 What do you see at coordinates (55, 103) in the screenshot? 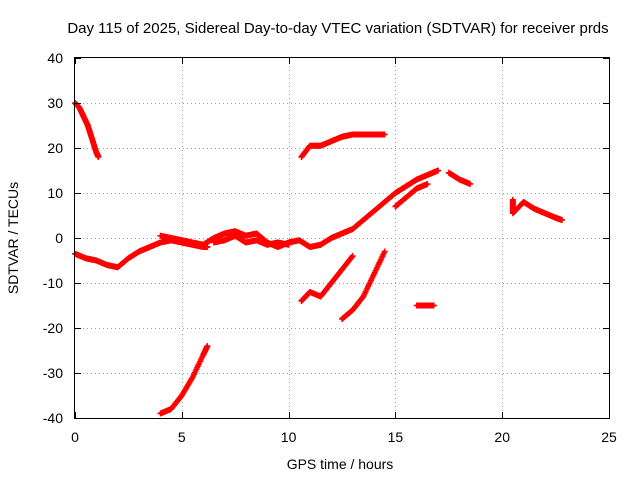
I see `y-tick-label: 30` at bounding box center [55, 103].